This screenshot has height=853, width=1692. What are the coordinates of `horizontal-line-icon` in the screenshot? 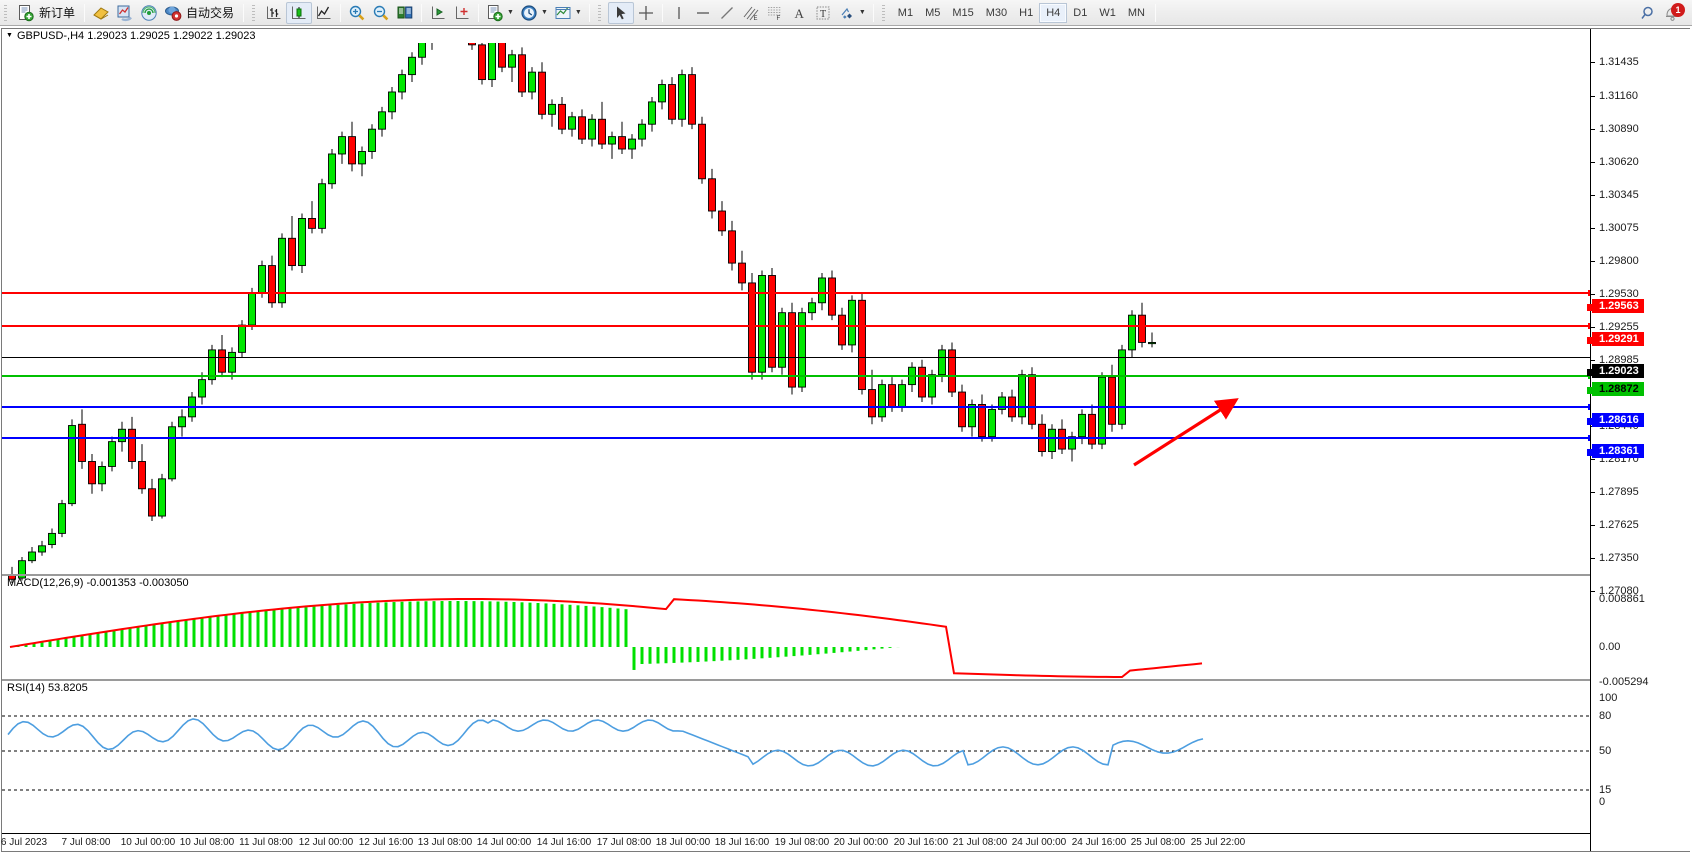 It's located at (703, 13).